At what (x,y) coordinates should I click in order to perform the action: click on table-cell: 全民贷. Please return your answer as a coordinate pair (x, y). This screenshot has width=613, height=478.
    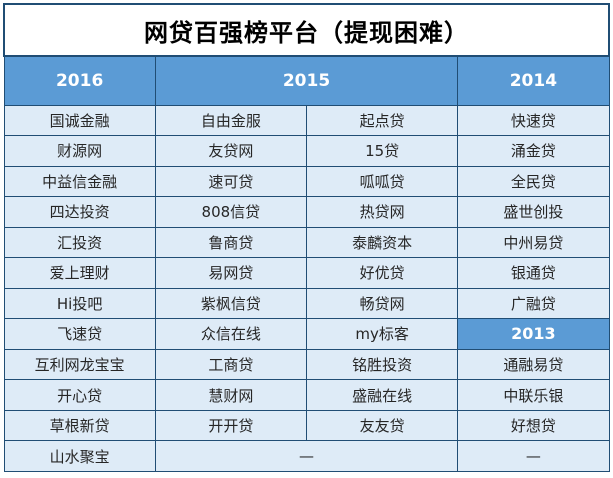
    Looking at the image, I should click on (533, 181).